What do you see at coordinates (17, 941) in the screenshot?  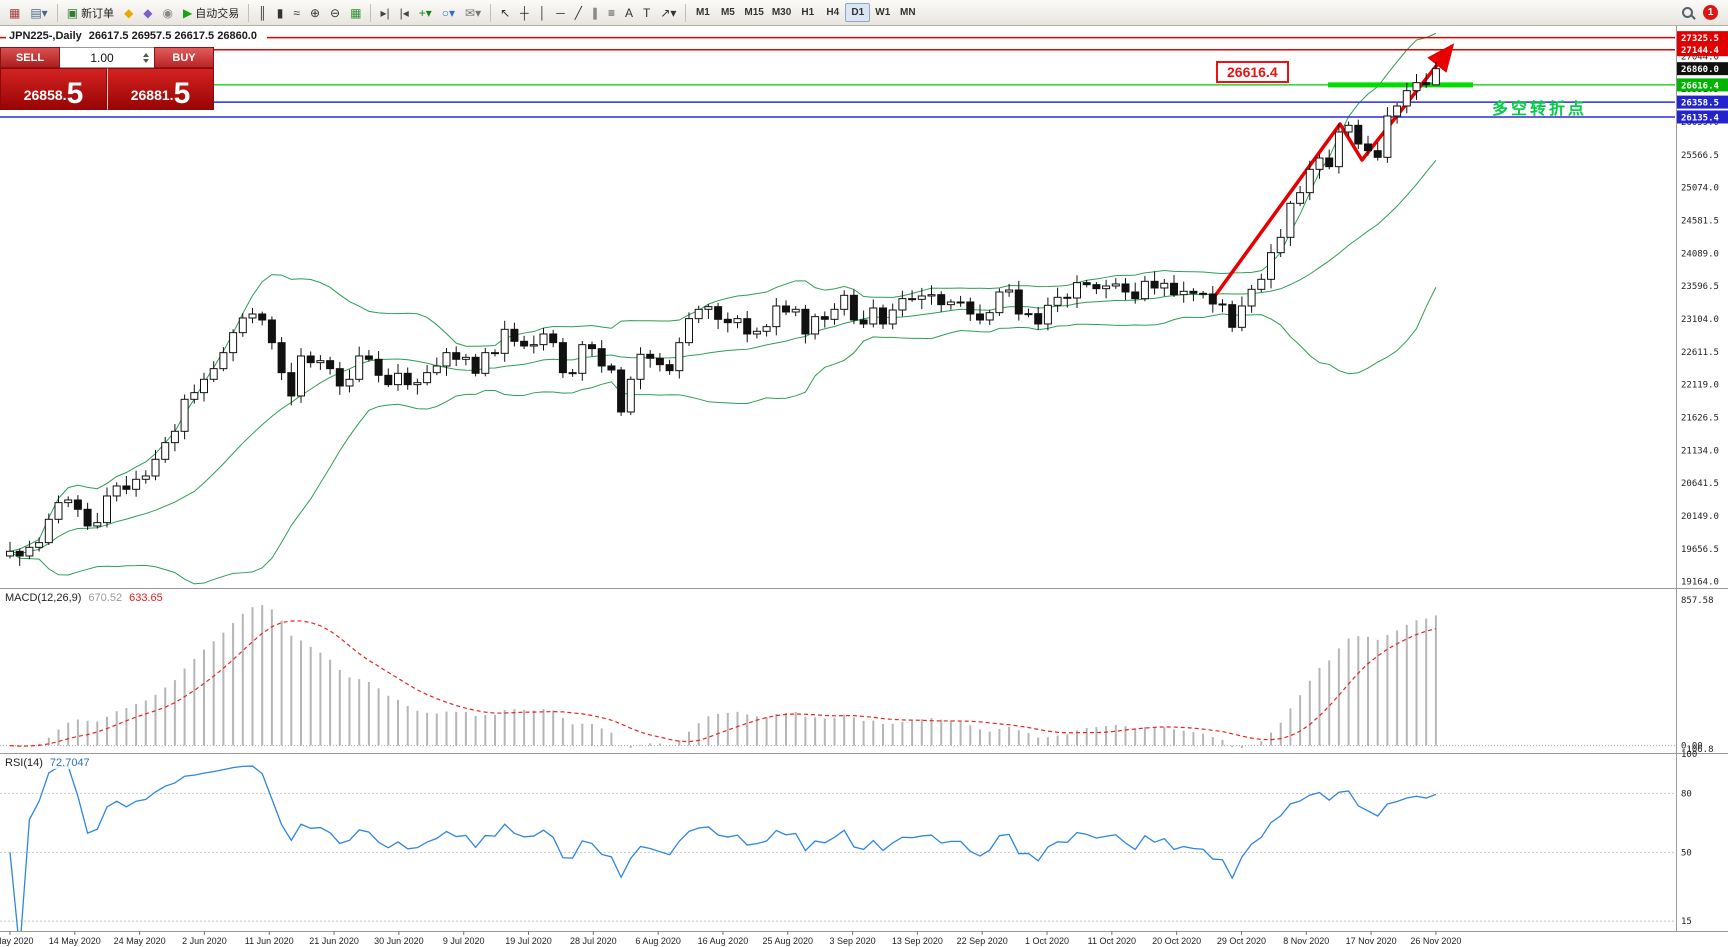 I see `date-axis-label: 4 May 2020` at bounding box center [17, 941].